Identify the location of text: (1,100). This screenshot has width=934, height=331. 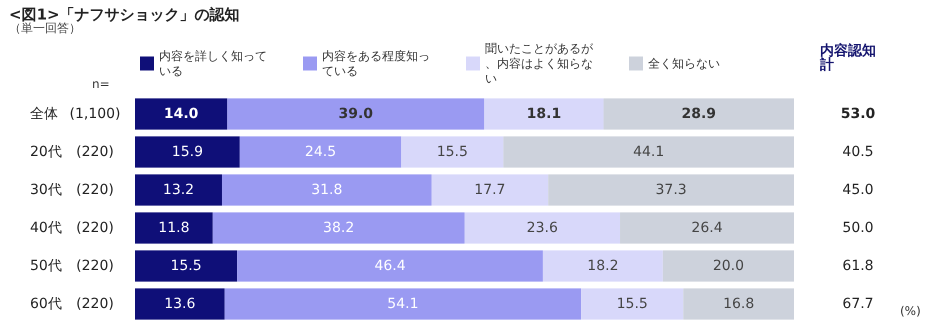
(95, 114).